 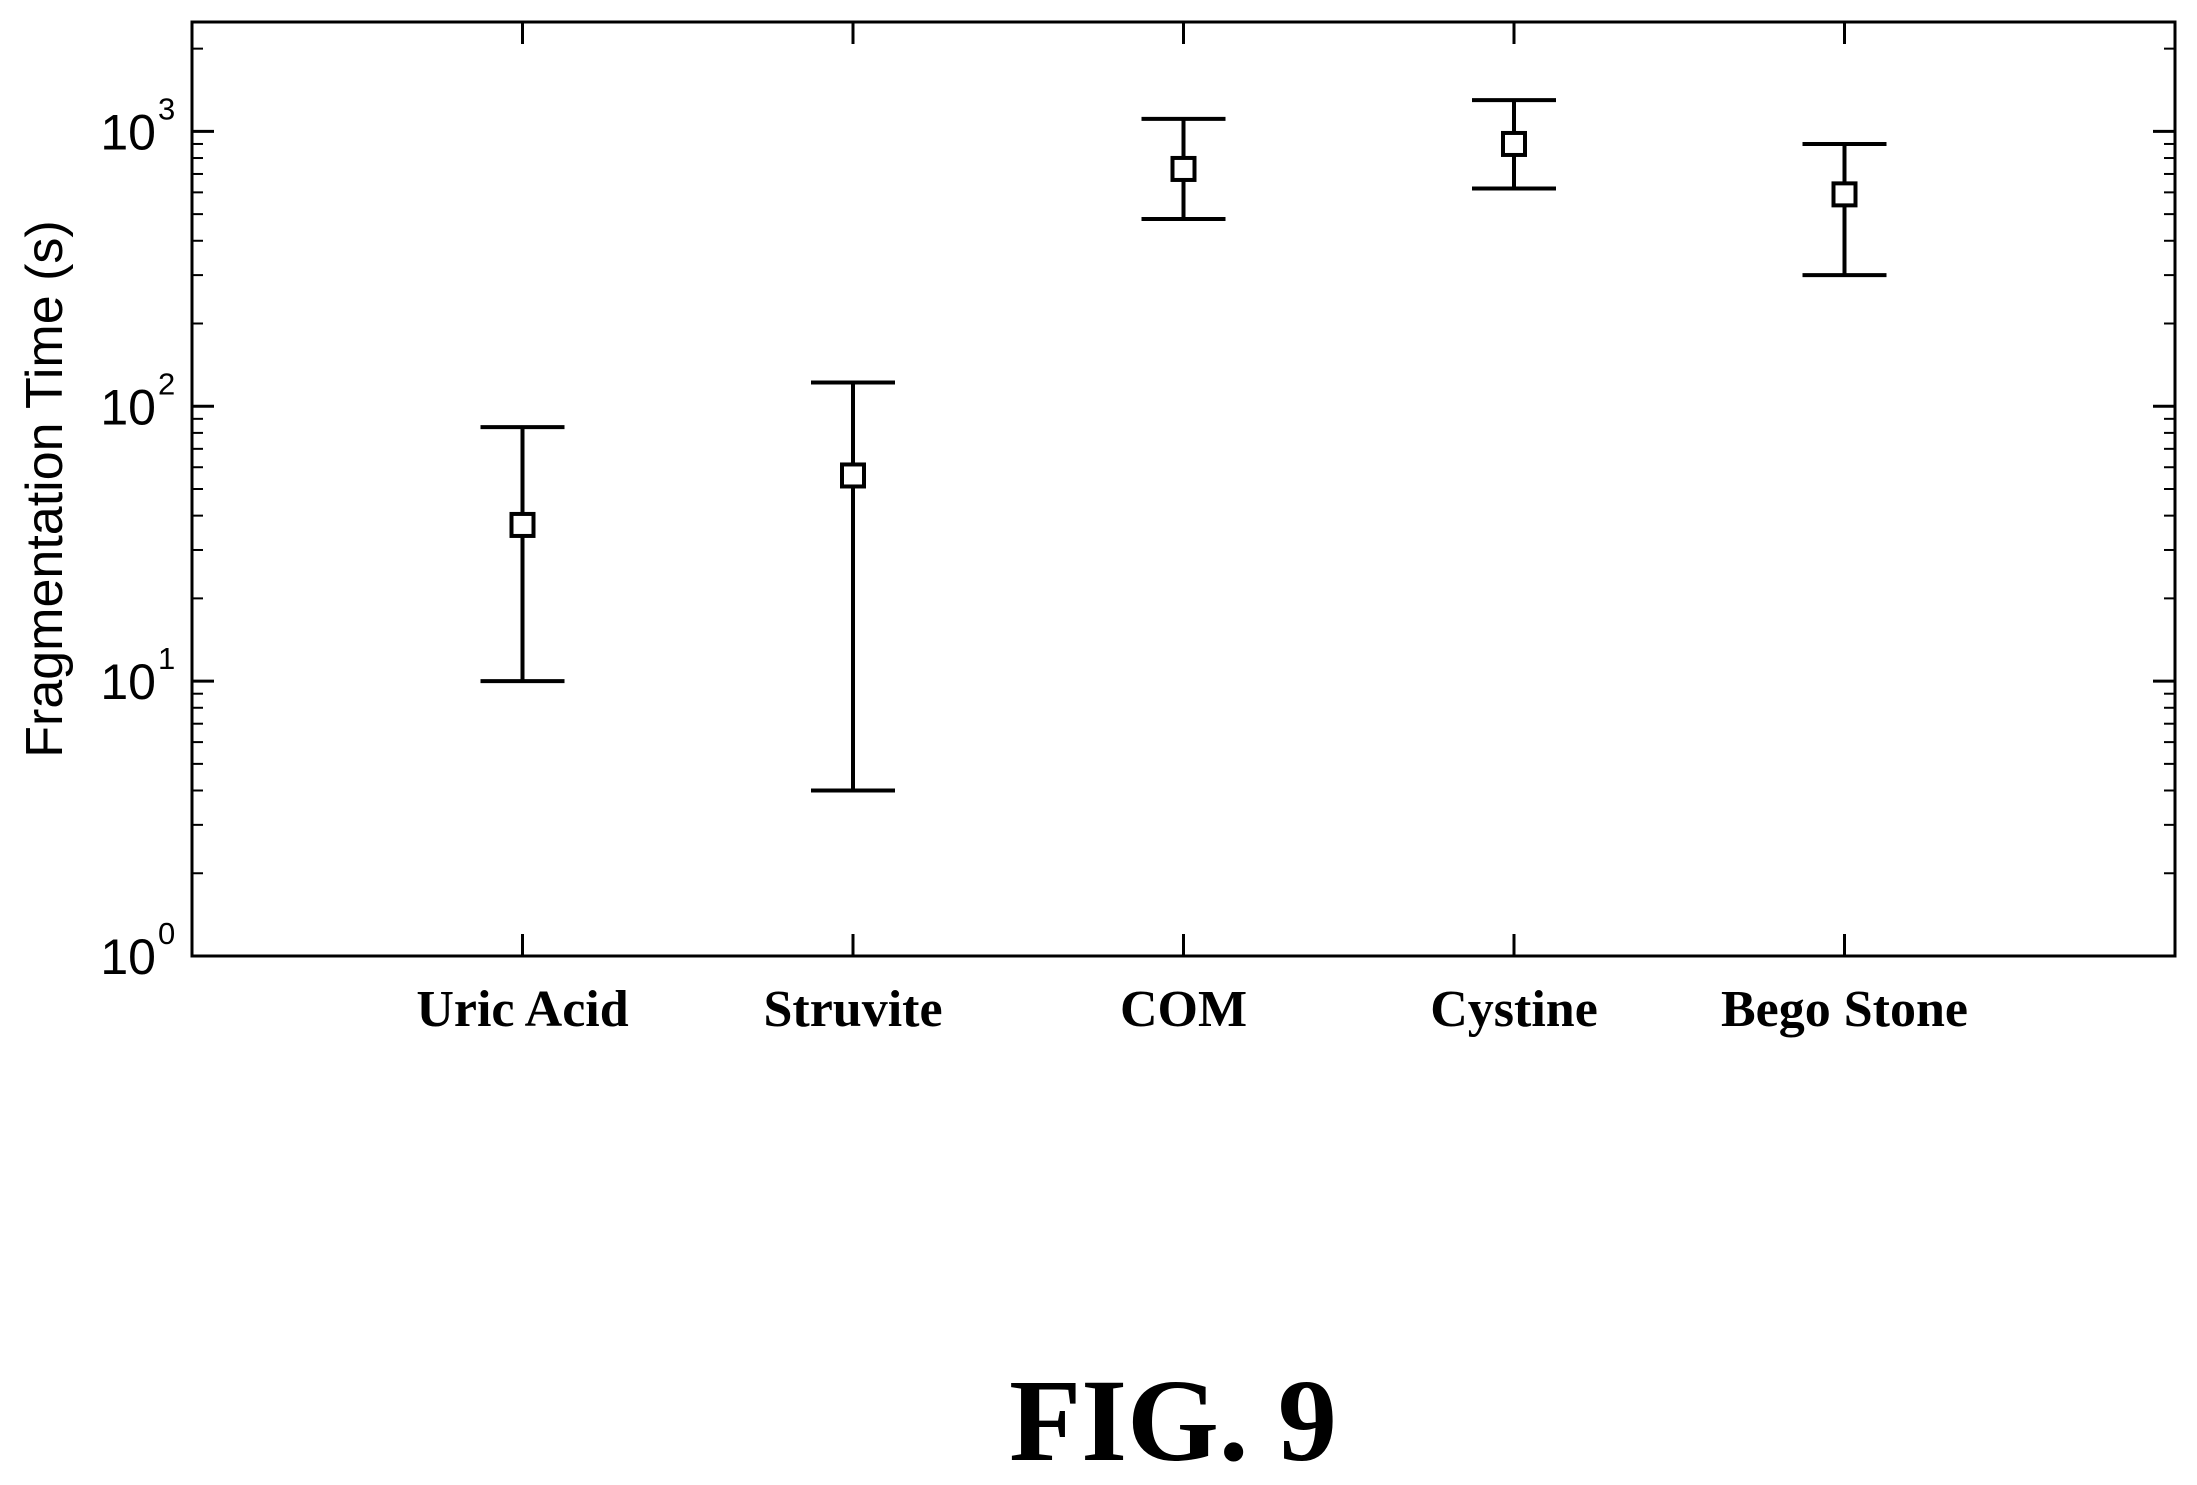 I want to click on x-tick-label: Bego Stone, so click(x=1844, y=1009).